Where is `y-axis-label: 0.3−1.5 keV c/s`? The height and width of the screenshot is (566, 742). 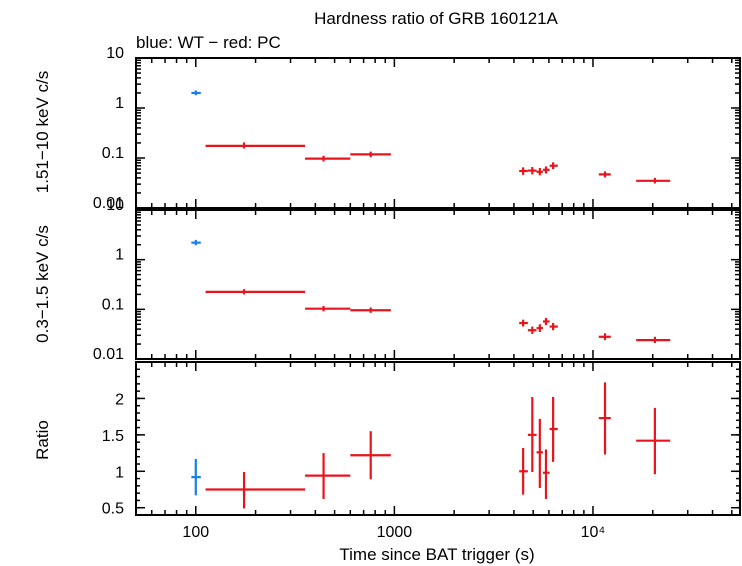 y-axis-label: 0.3−1.5 keV c/s is located at coordinates (42, 284).